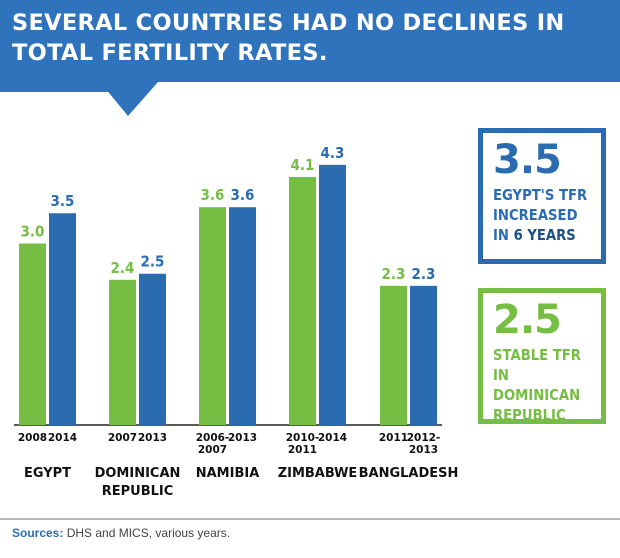 The height and width of the screenshot is (558, 620). I want to click on callout-dominican: 2.5 STABLE TFR IN DOMINICAN REPUBLIC, so click(542, 356).